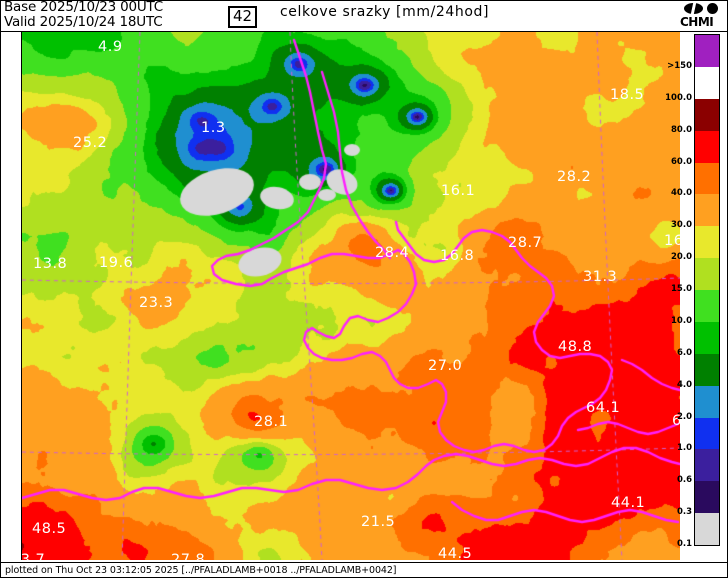 This screenshot has width=728, height=578. I want to click on colorbar-tick: 100.0, so click(678, 97).